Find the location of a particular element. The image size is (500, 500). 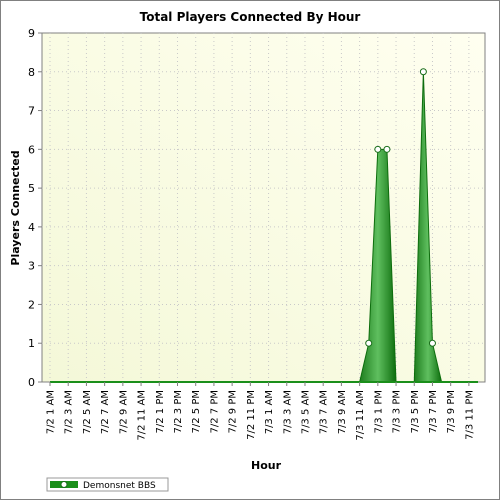

y-tick-label: 4 is located at coordinates (31, 227).